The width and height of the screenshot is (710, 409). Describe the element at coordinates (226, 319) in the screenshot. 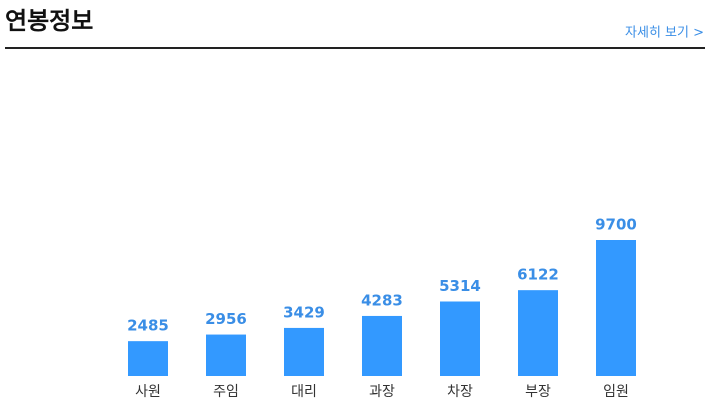

I see `value-label: 2956` at that location.